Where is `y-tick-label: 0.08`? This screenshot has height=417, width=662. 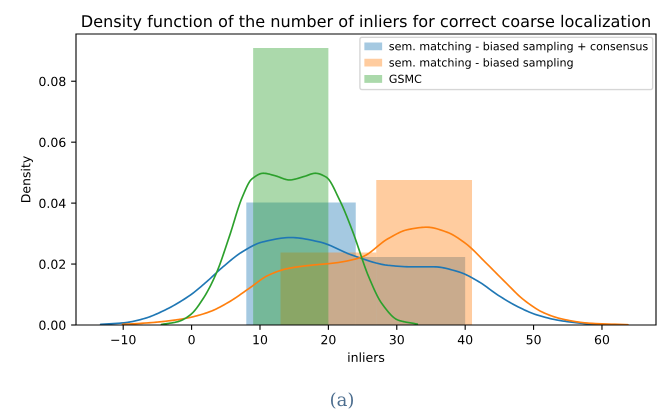 y-tick-label: 0.08 is located at coordinates (52, 81).